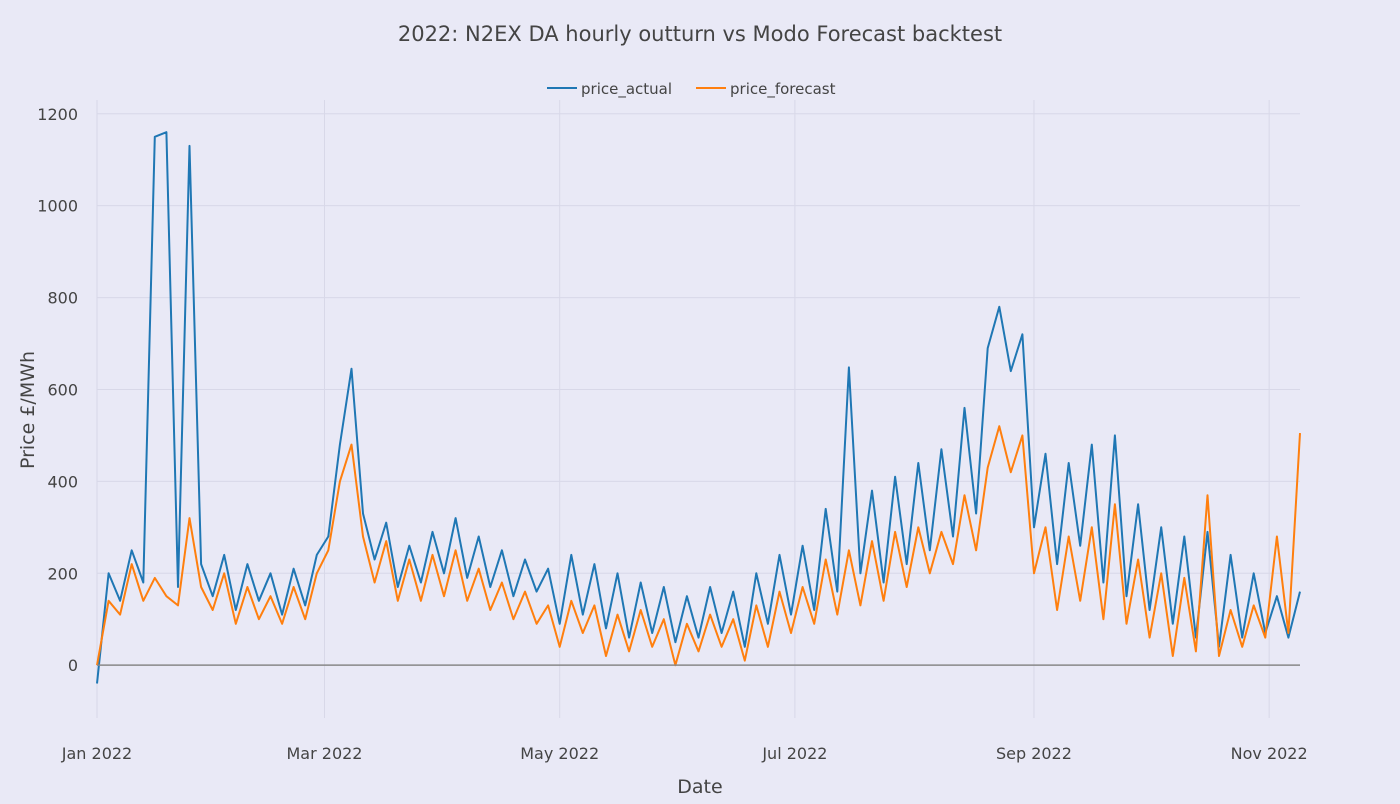 The image size is (1400, 804). I want to click on x-tick-label: May 2022, so click(559, 753).